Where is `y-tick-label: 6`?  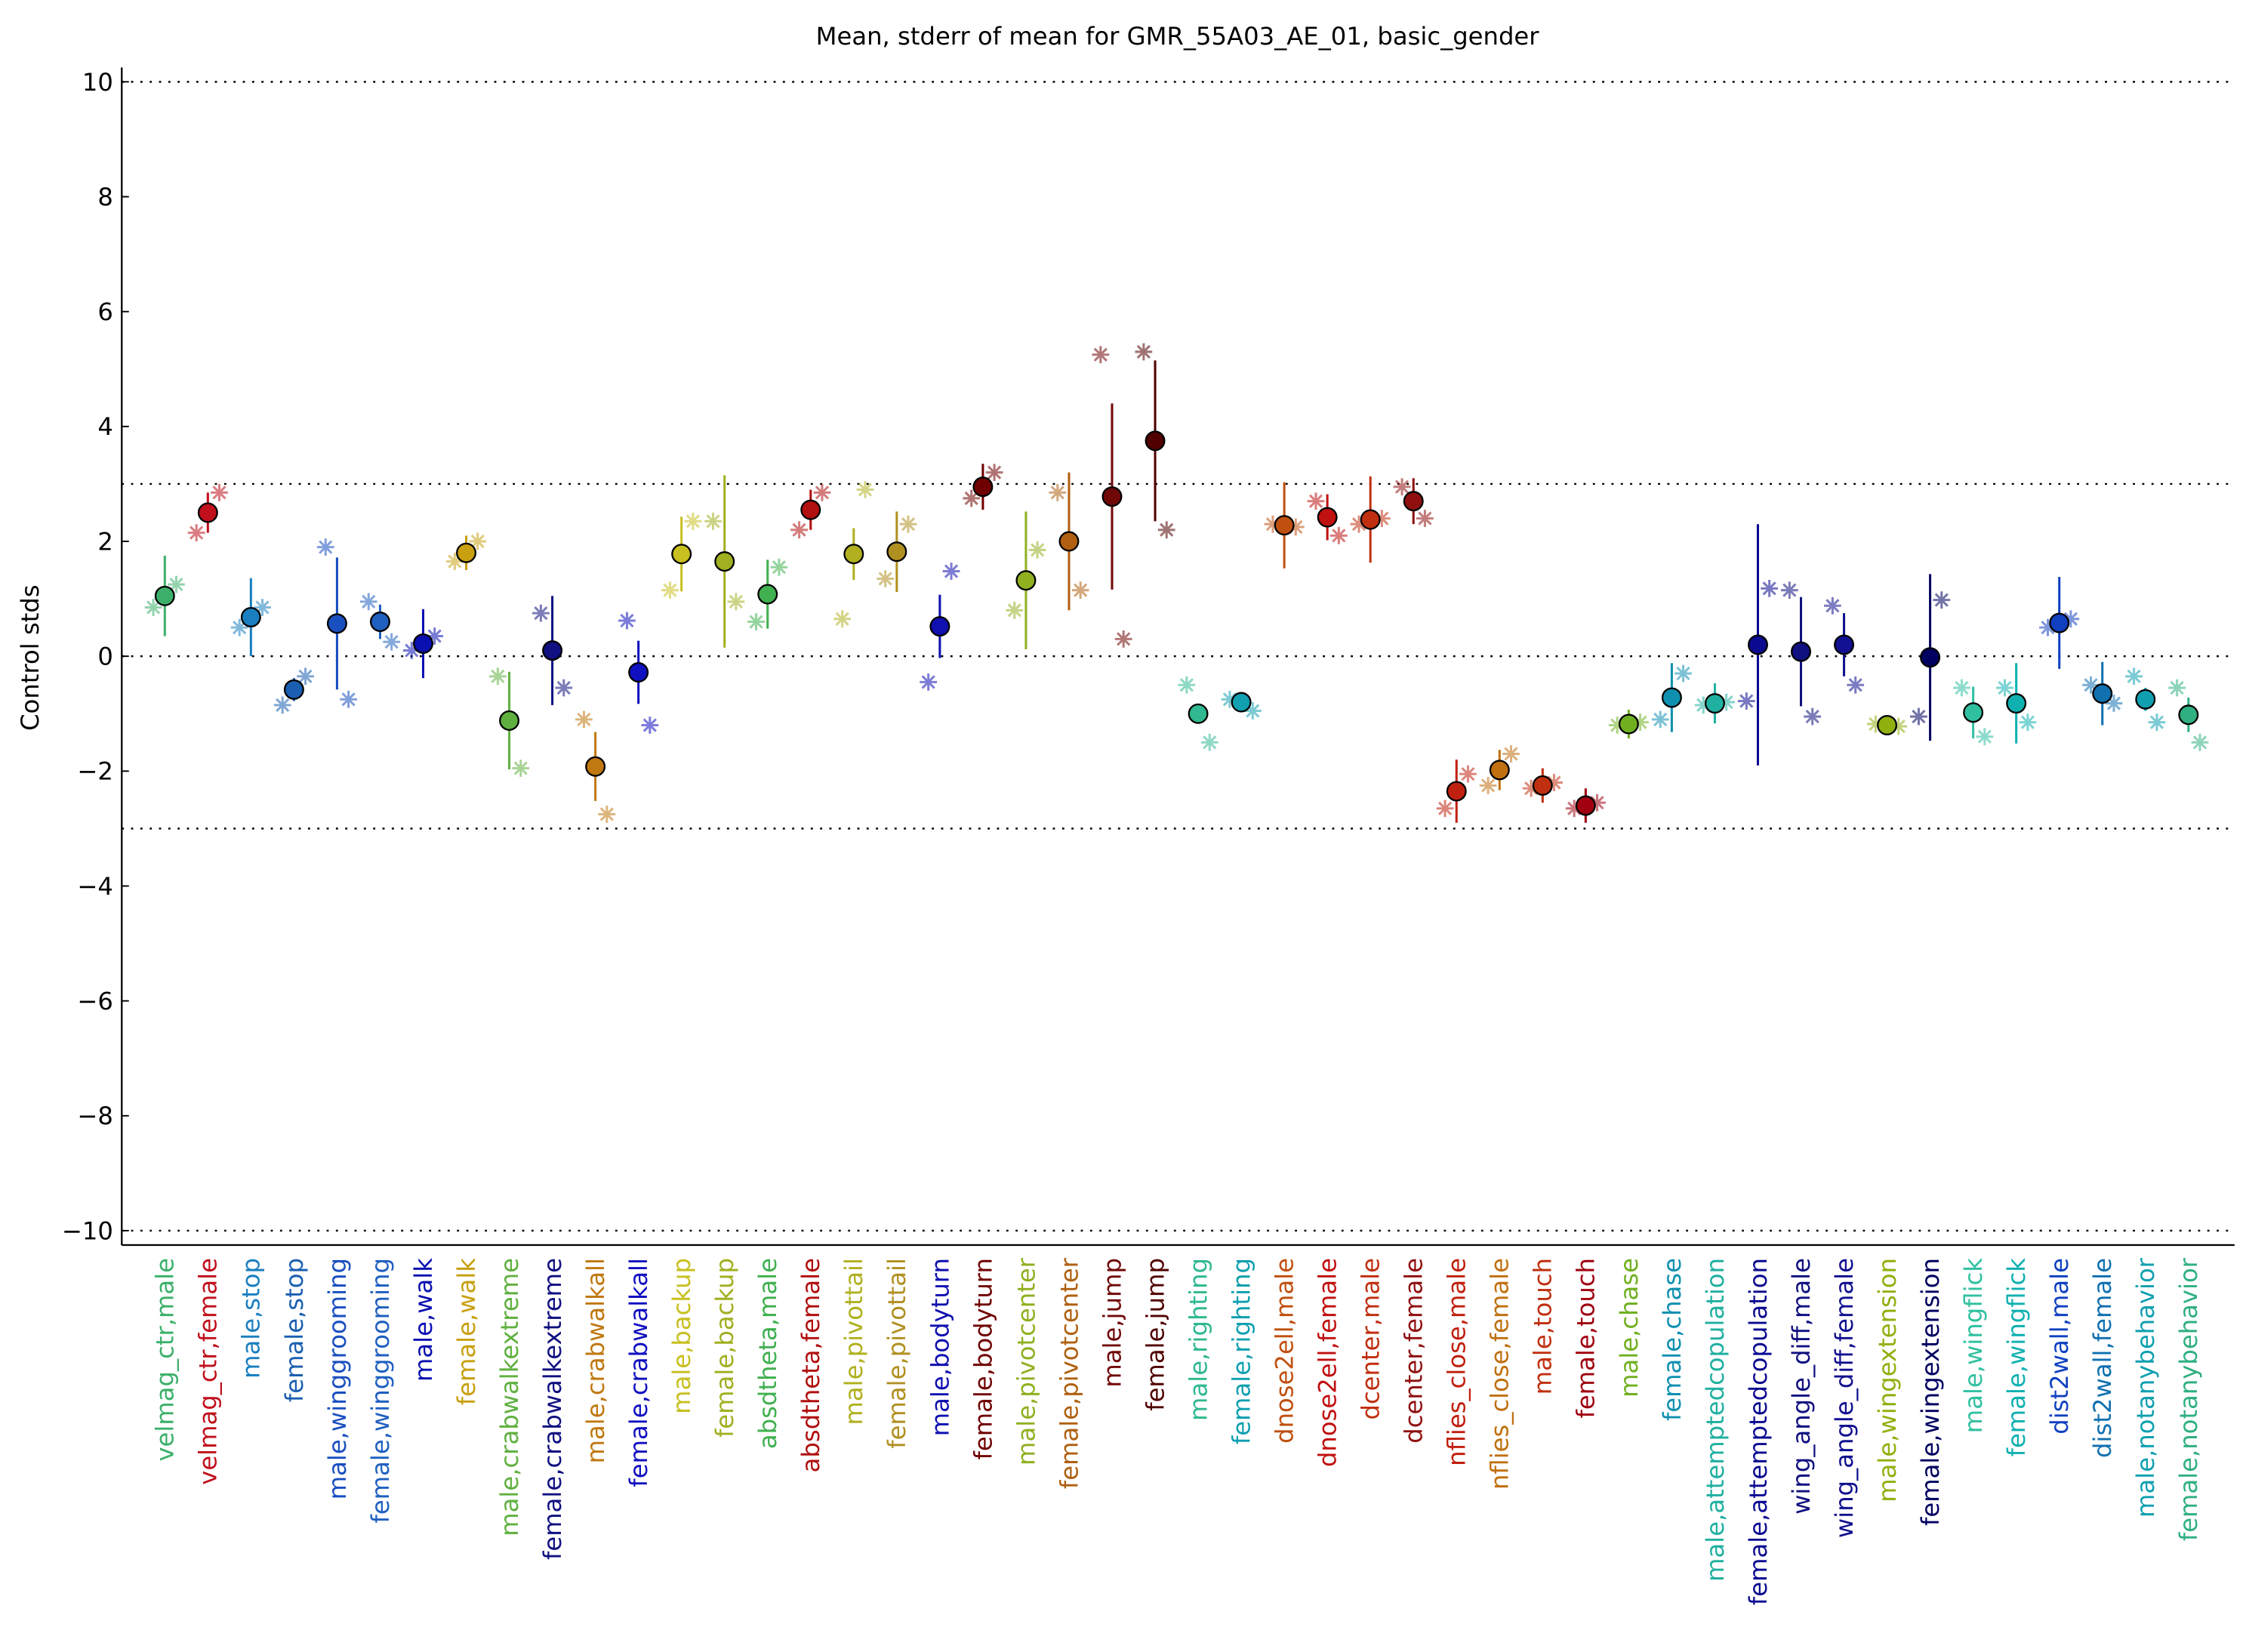
y-tick-label: 6 is located at coordinates (105, 312).